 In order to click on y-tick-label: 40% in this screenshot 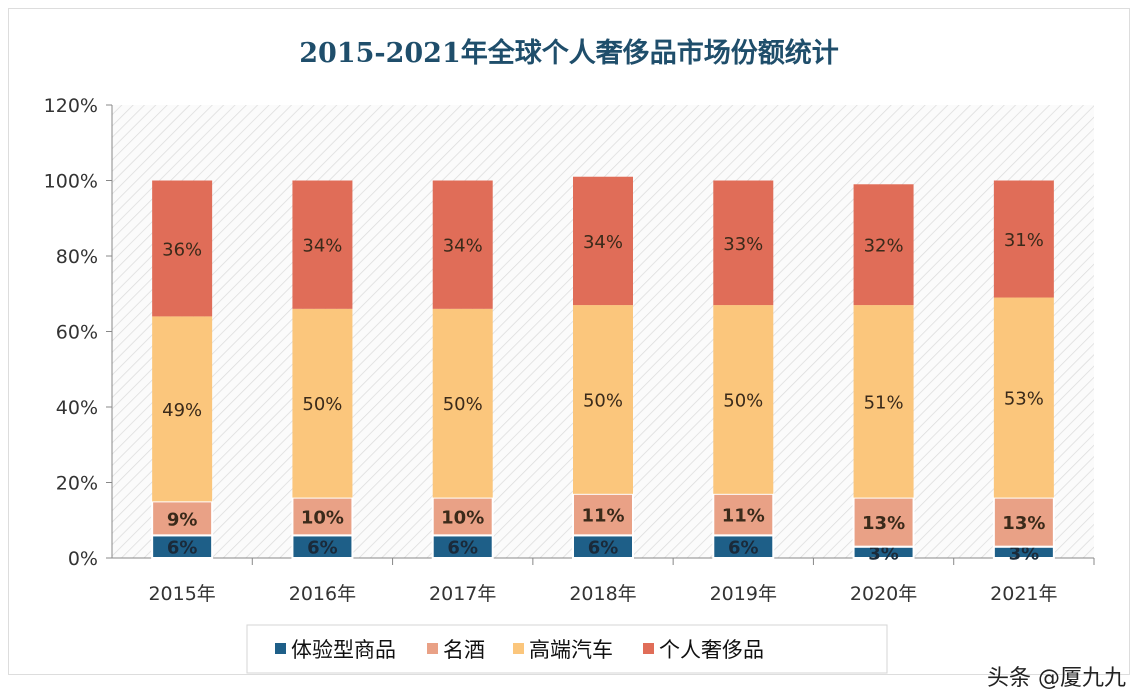, I will do `click(77, 408)`.